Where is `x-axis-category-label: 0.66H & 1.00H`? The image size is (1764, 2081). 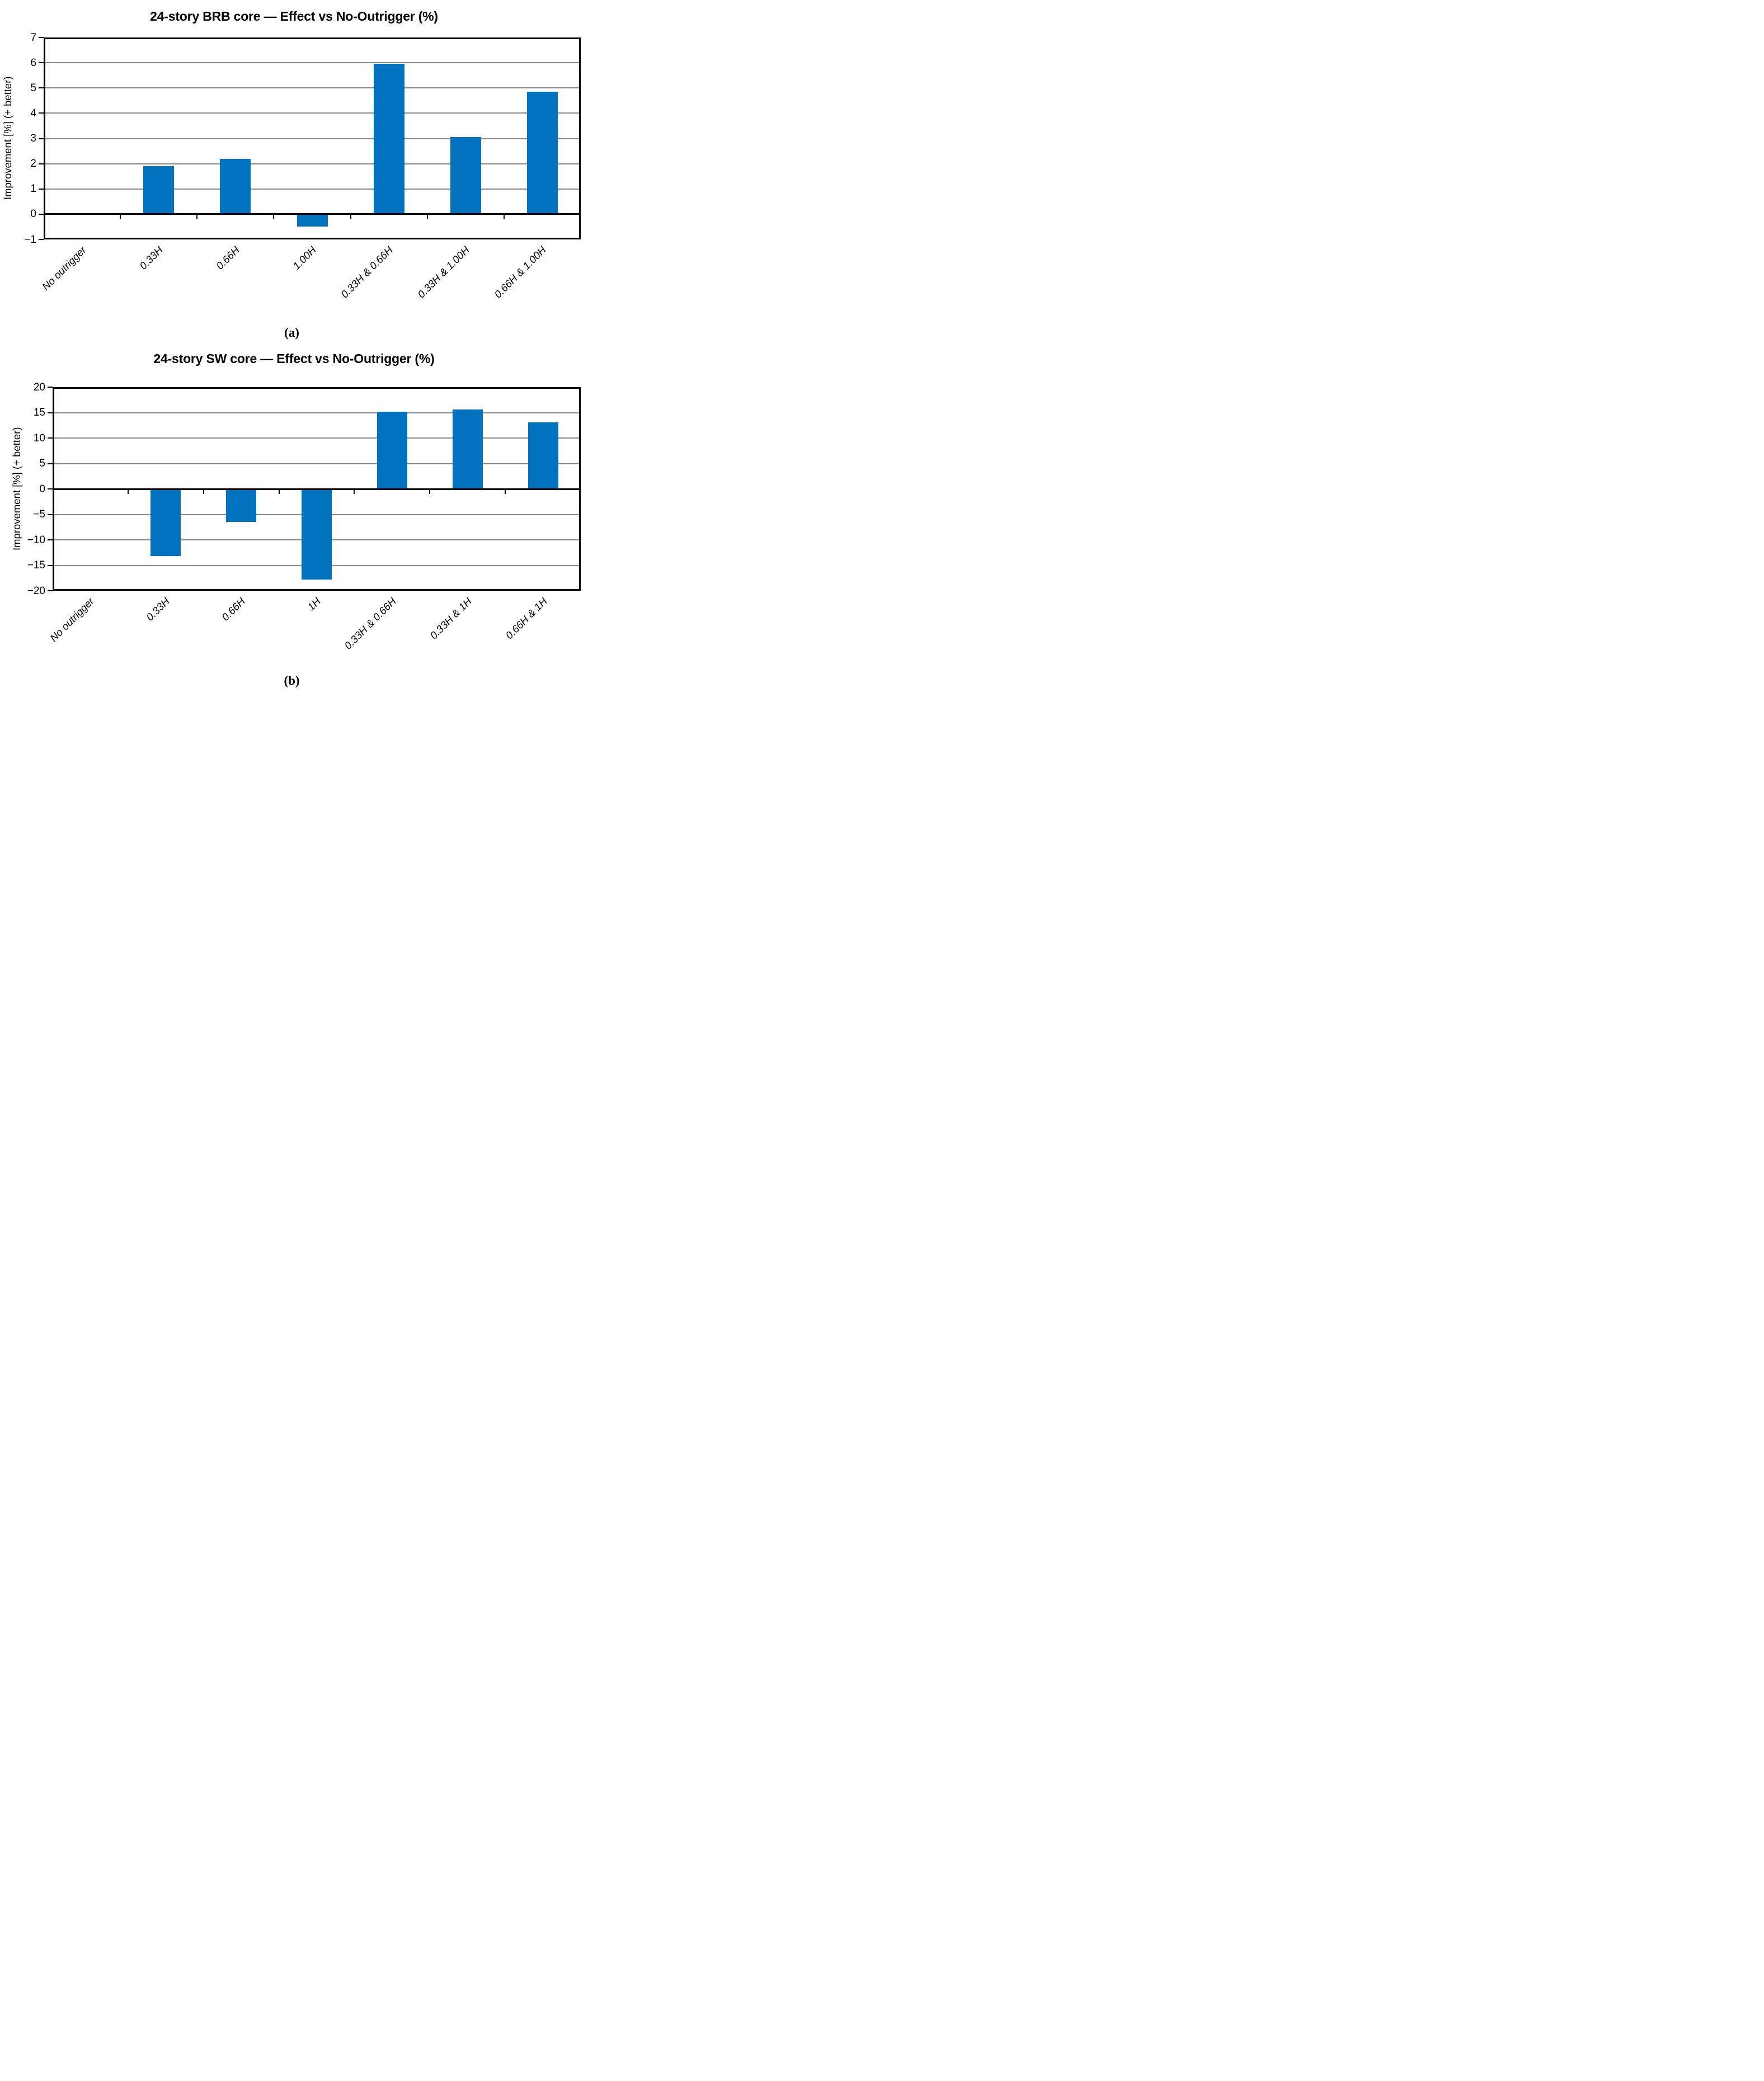 x-axis-category-label: 0.66H & 1.00H is located at coordinates (488, 272).